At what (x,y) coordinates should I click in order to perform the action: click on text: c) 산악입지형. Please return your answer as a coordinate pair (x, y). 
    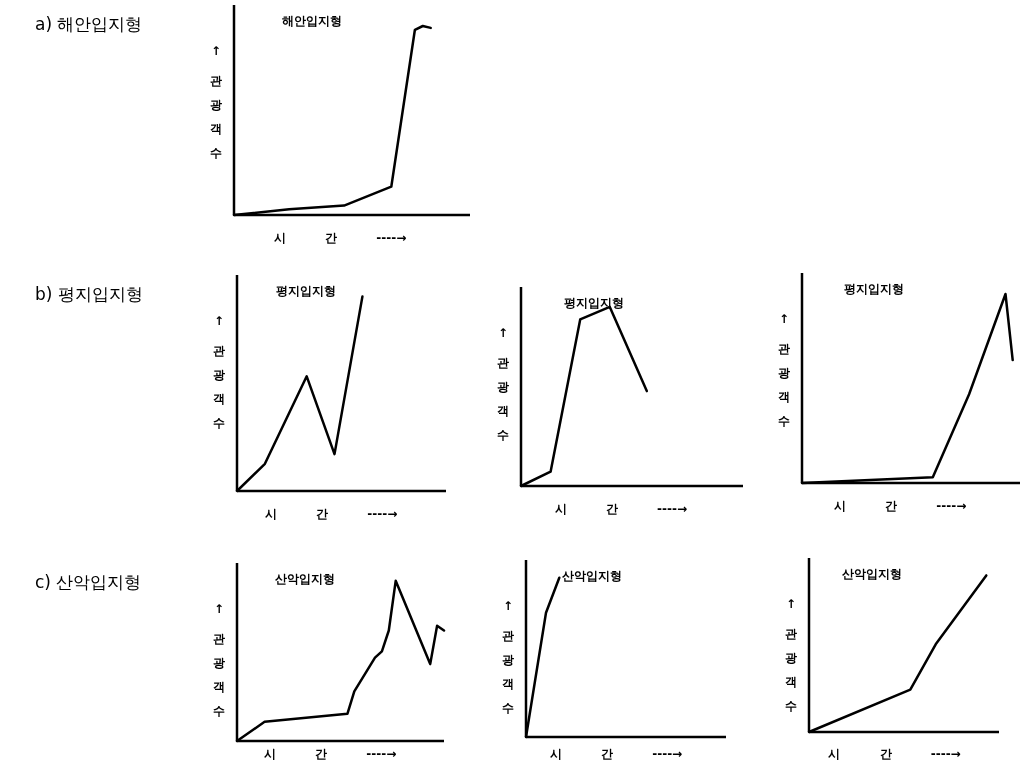
    Looking at the image, I should click on (88, 582).